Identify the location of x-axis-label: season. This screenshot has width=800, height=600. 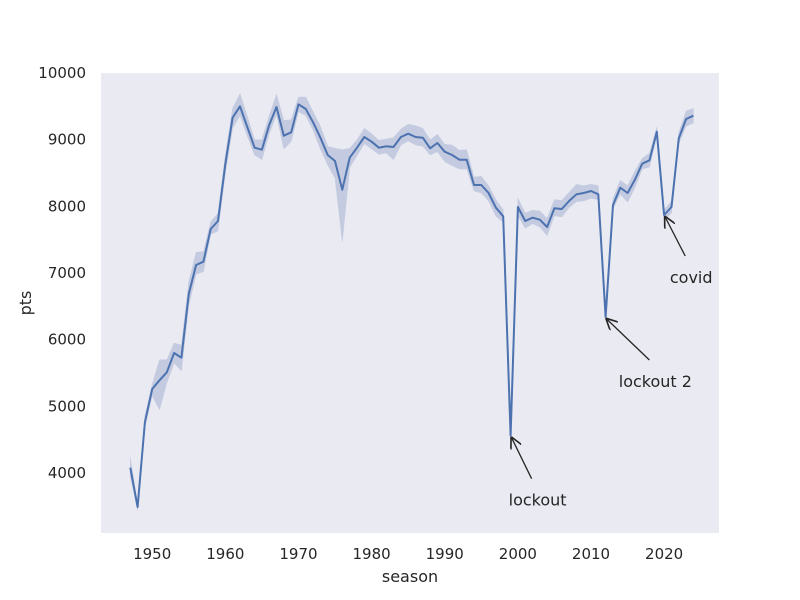
(410, 576).